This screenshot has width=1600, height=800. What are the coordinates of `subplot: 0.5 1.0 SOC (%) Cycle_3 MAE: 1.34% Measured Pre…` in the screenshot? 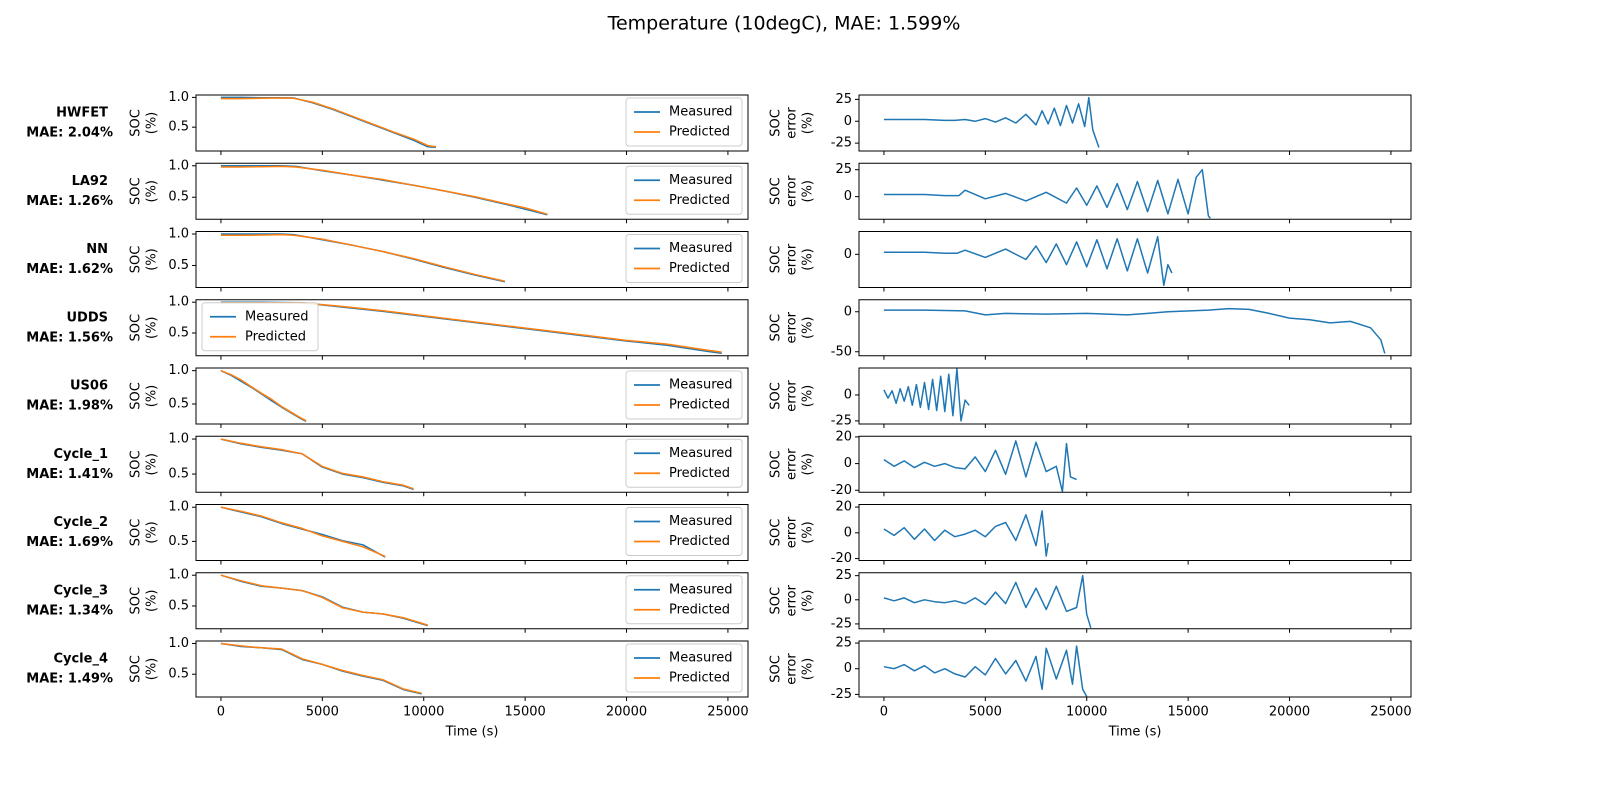 It's located at (387, 600).